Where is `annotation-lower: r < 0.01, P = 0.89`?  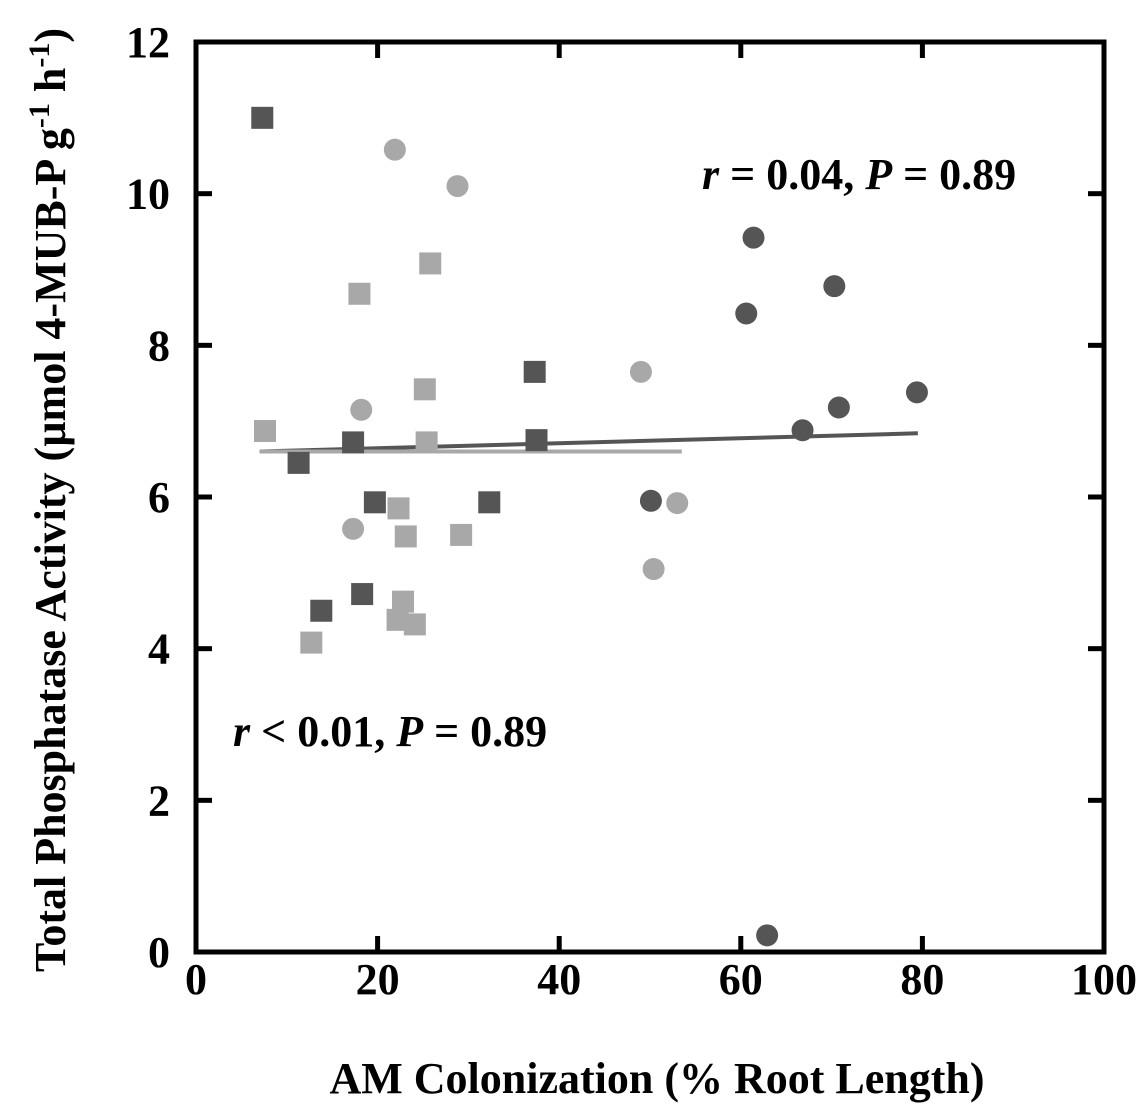 annotation-lower: r < 0.01, P = 0.89 is located at coordinates (390, 731).